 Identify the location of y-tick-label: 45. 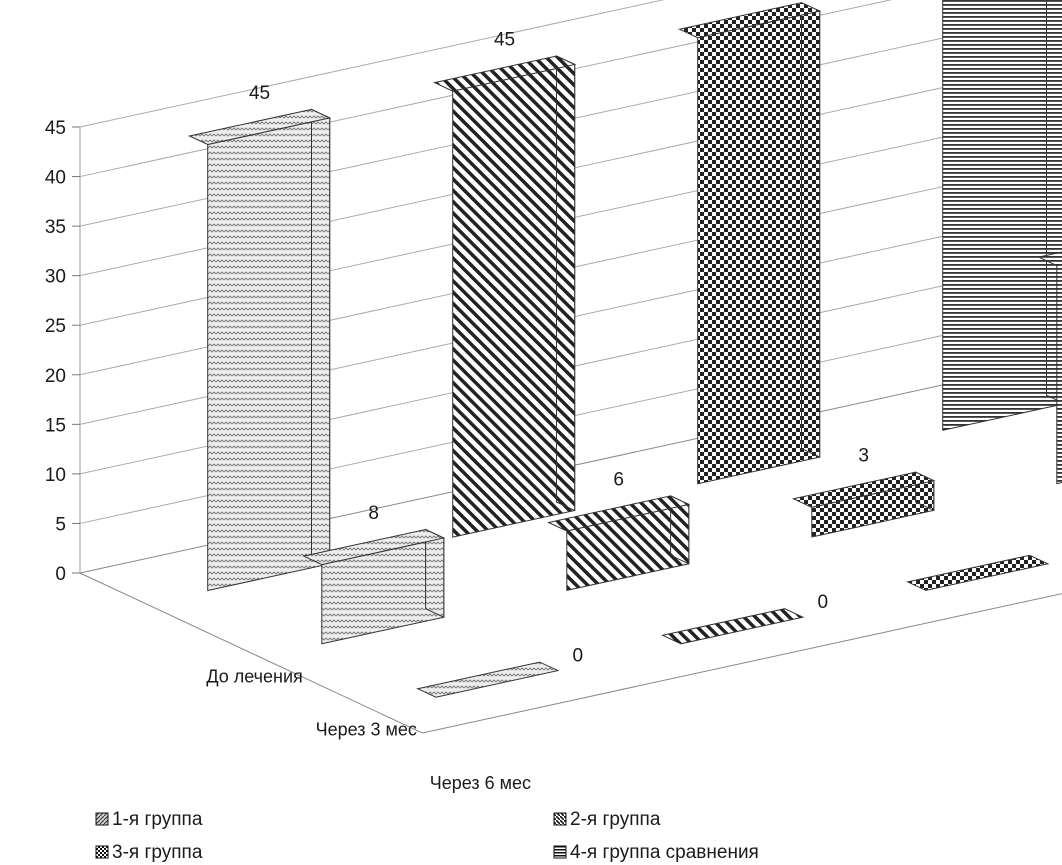
(55, 128).